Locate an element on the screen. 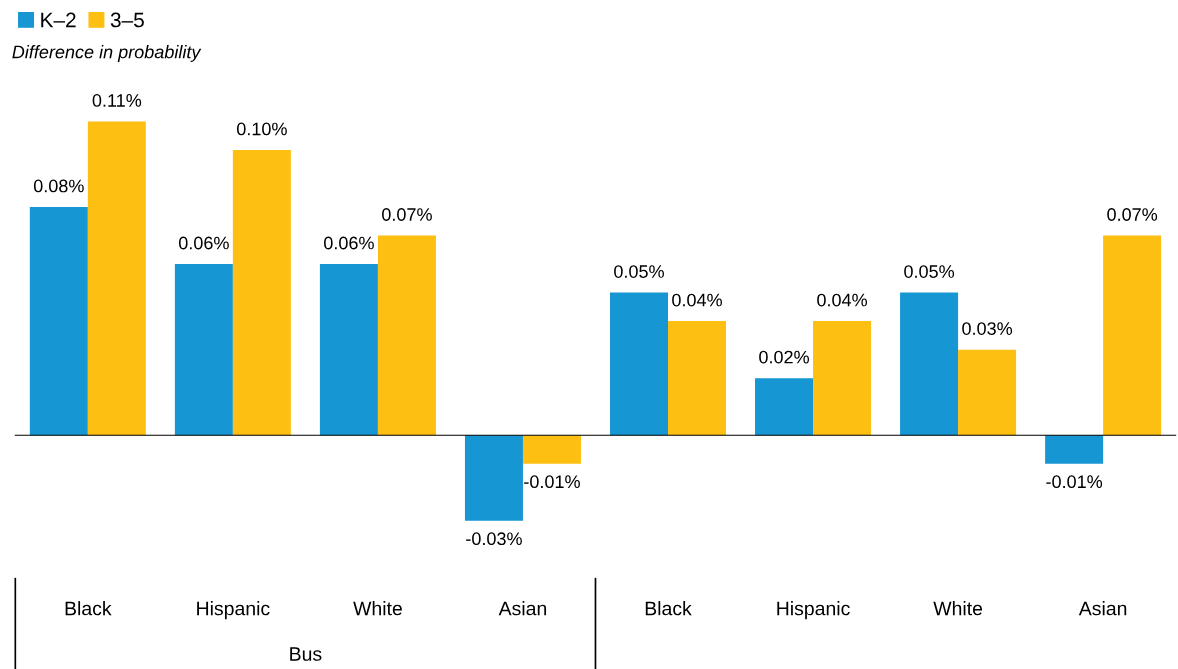 The width and height of the screenshot is (1178, 669). text: Bus is located at coordinates (306, 654).